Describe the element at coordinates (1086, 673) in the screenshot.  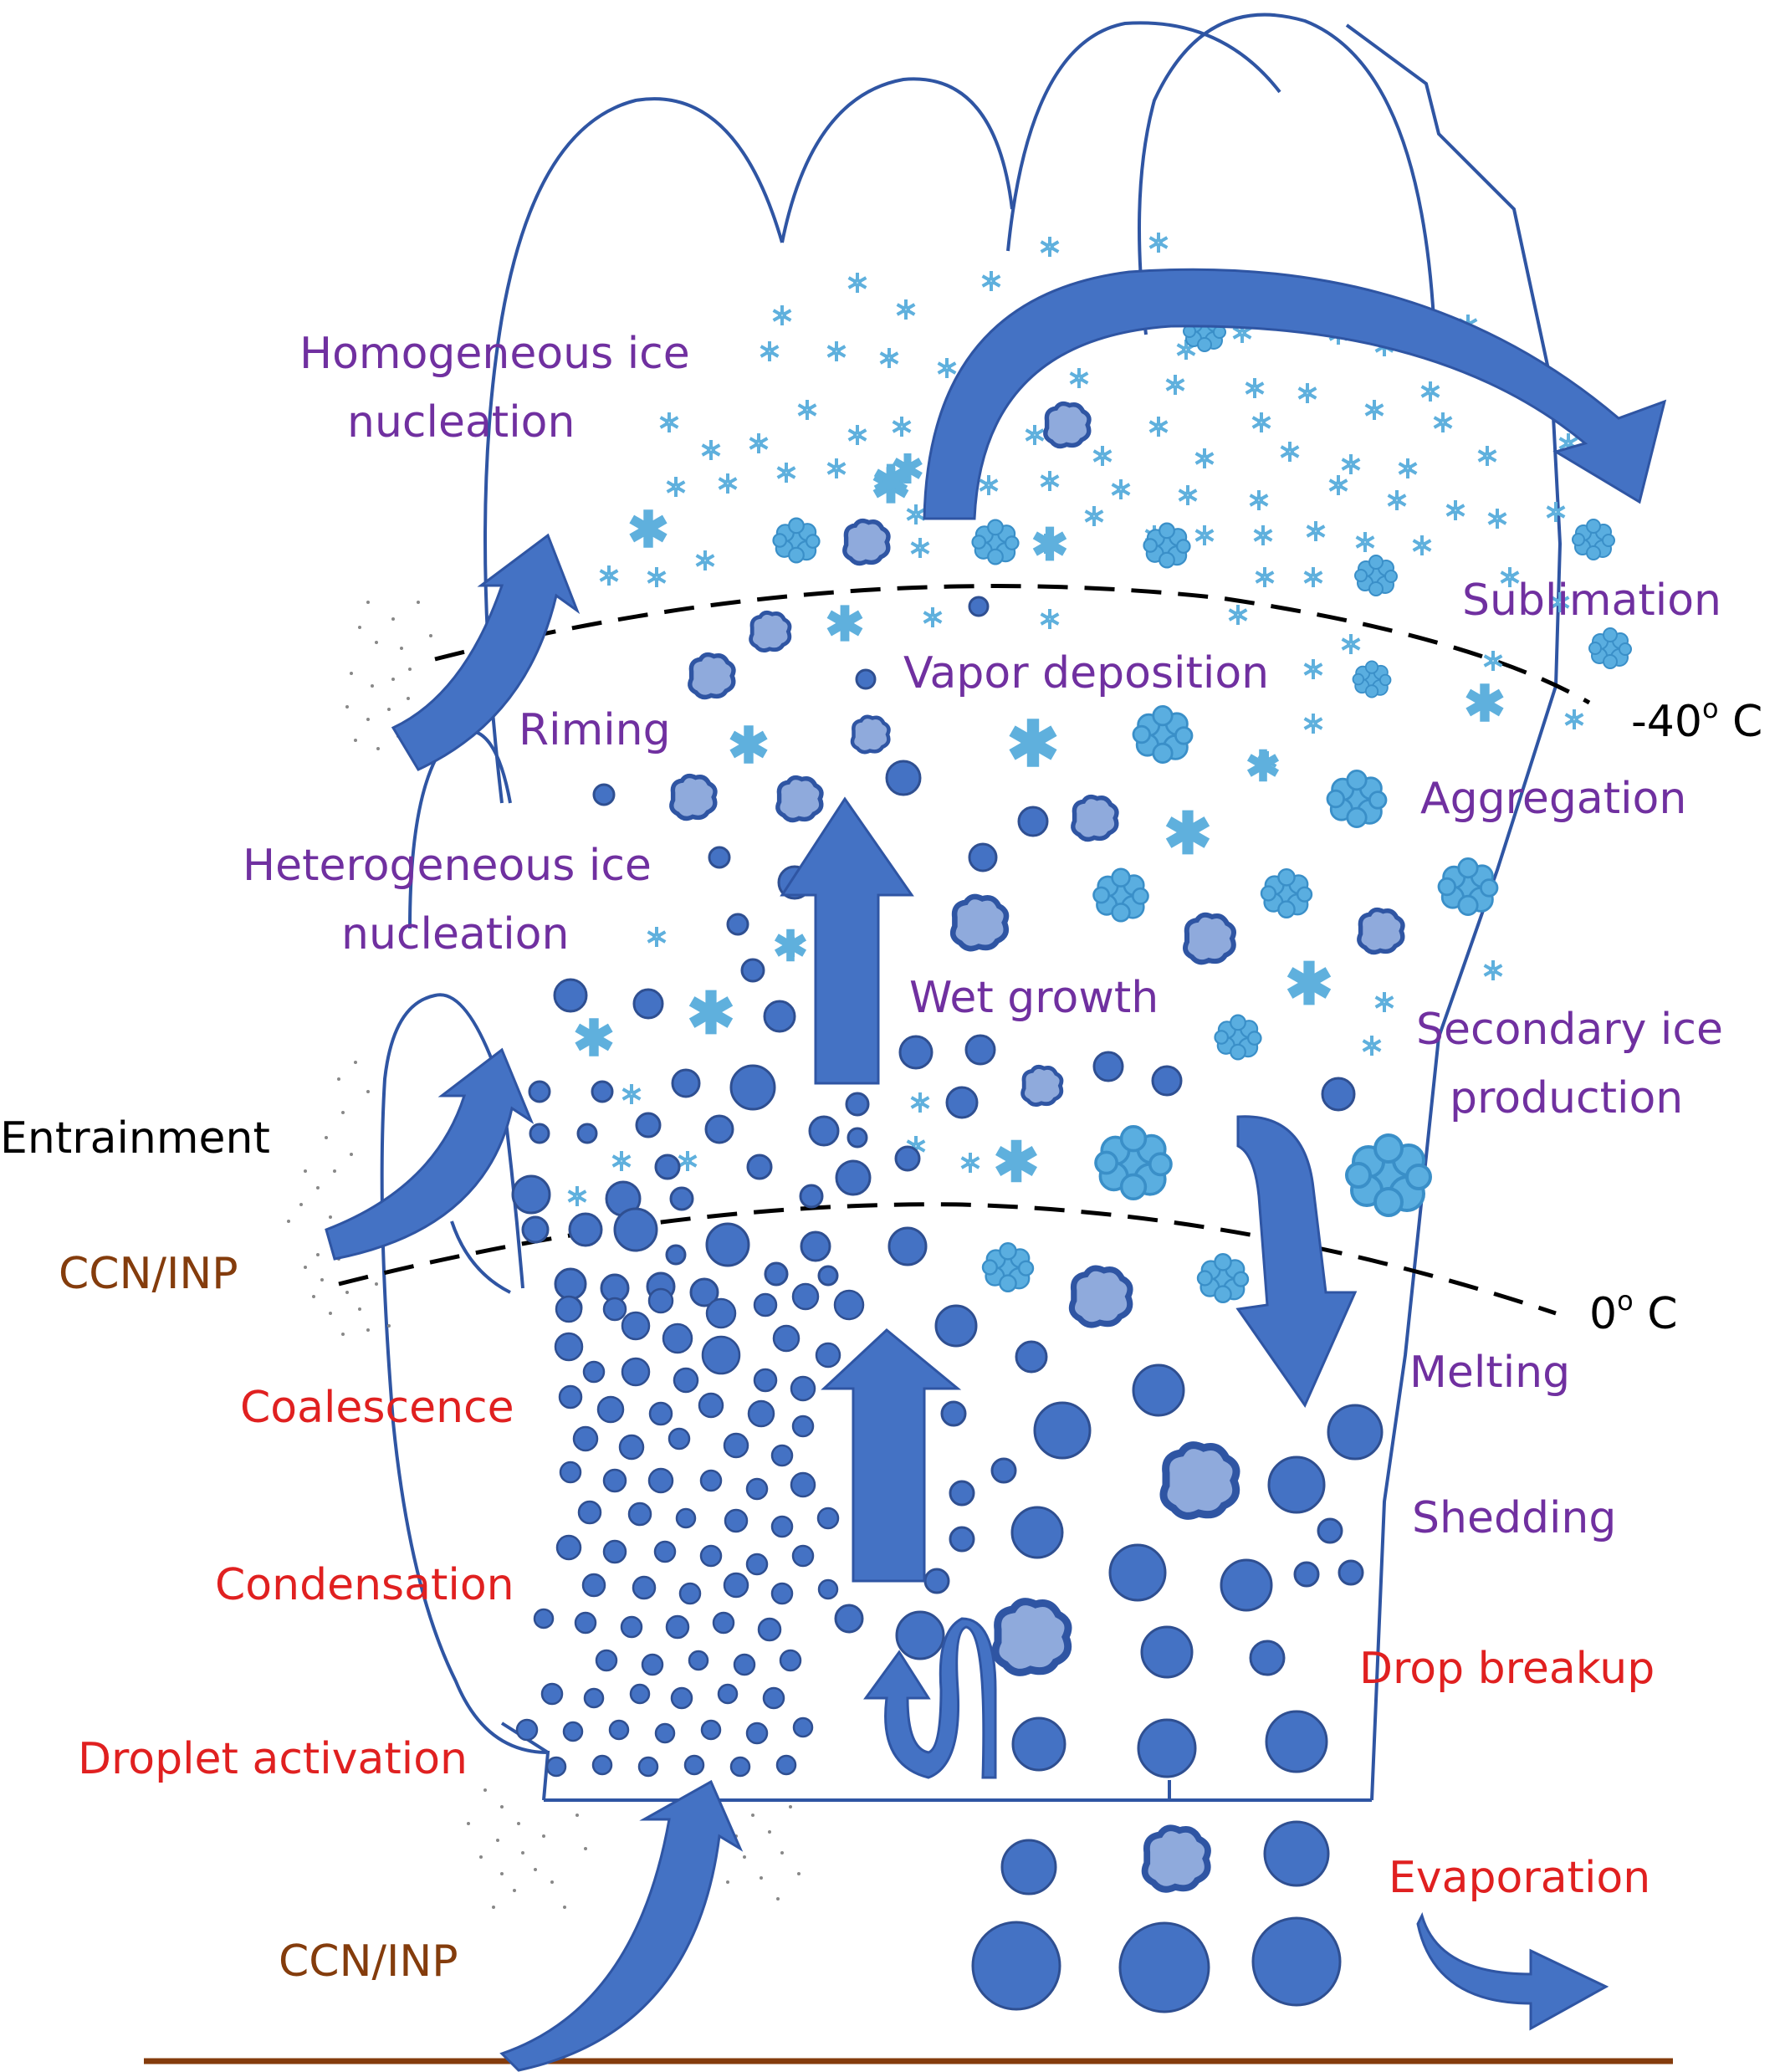
I see `label-vapor-deposition: Vapor deposition` at that location.